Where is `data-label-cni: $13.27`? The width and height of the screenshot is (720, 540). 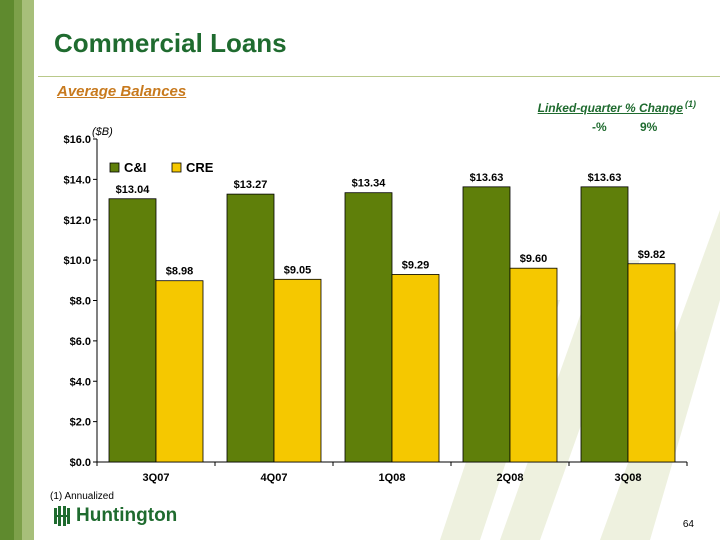 data-label-cni: $13.27 is located at coordinates (251, 185).